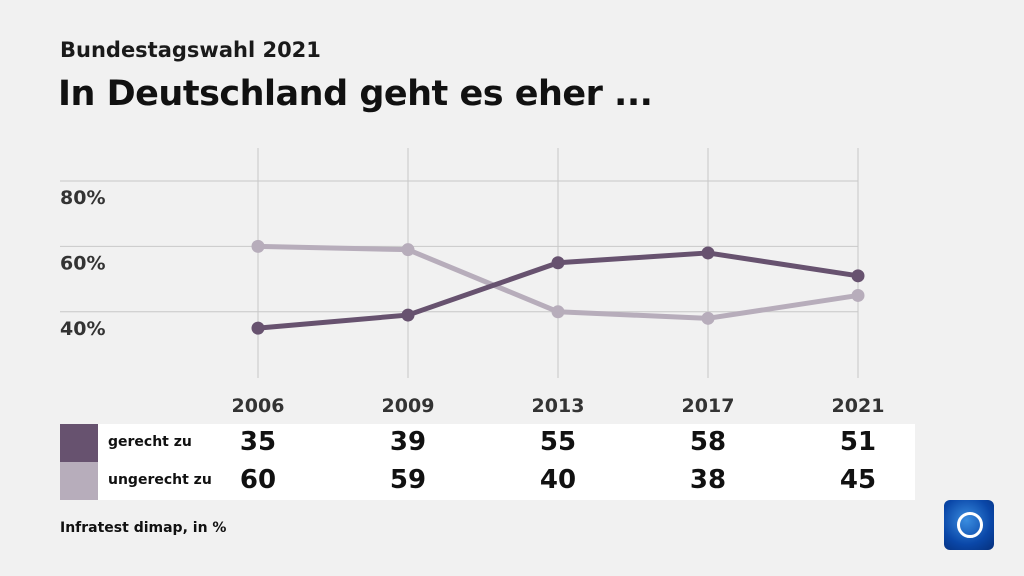 This screenshot has height=576, width=1024. I want to click on table-cell: 59, so click(408, 480).